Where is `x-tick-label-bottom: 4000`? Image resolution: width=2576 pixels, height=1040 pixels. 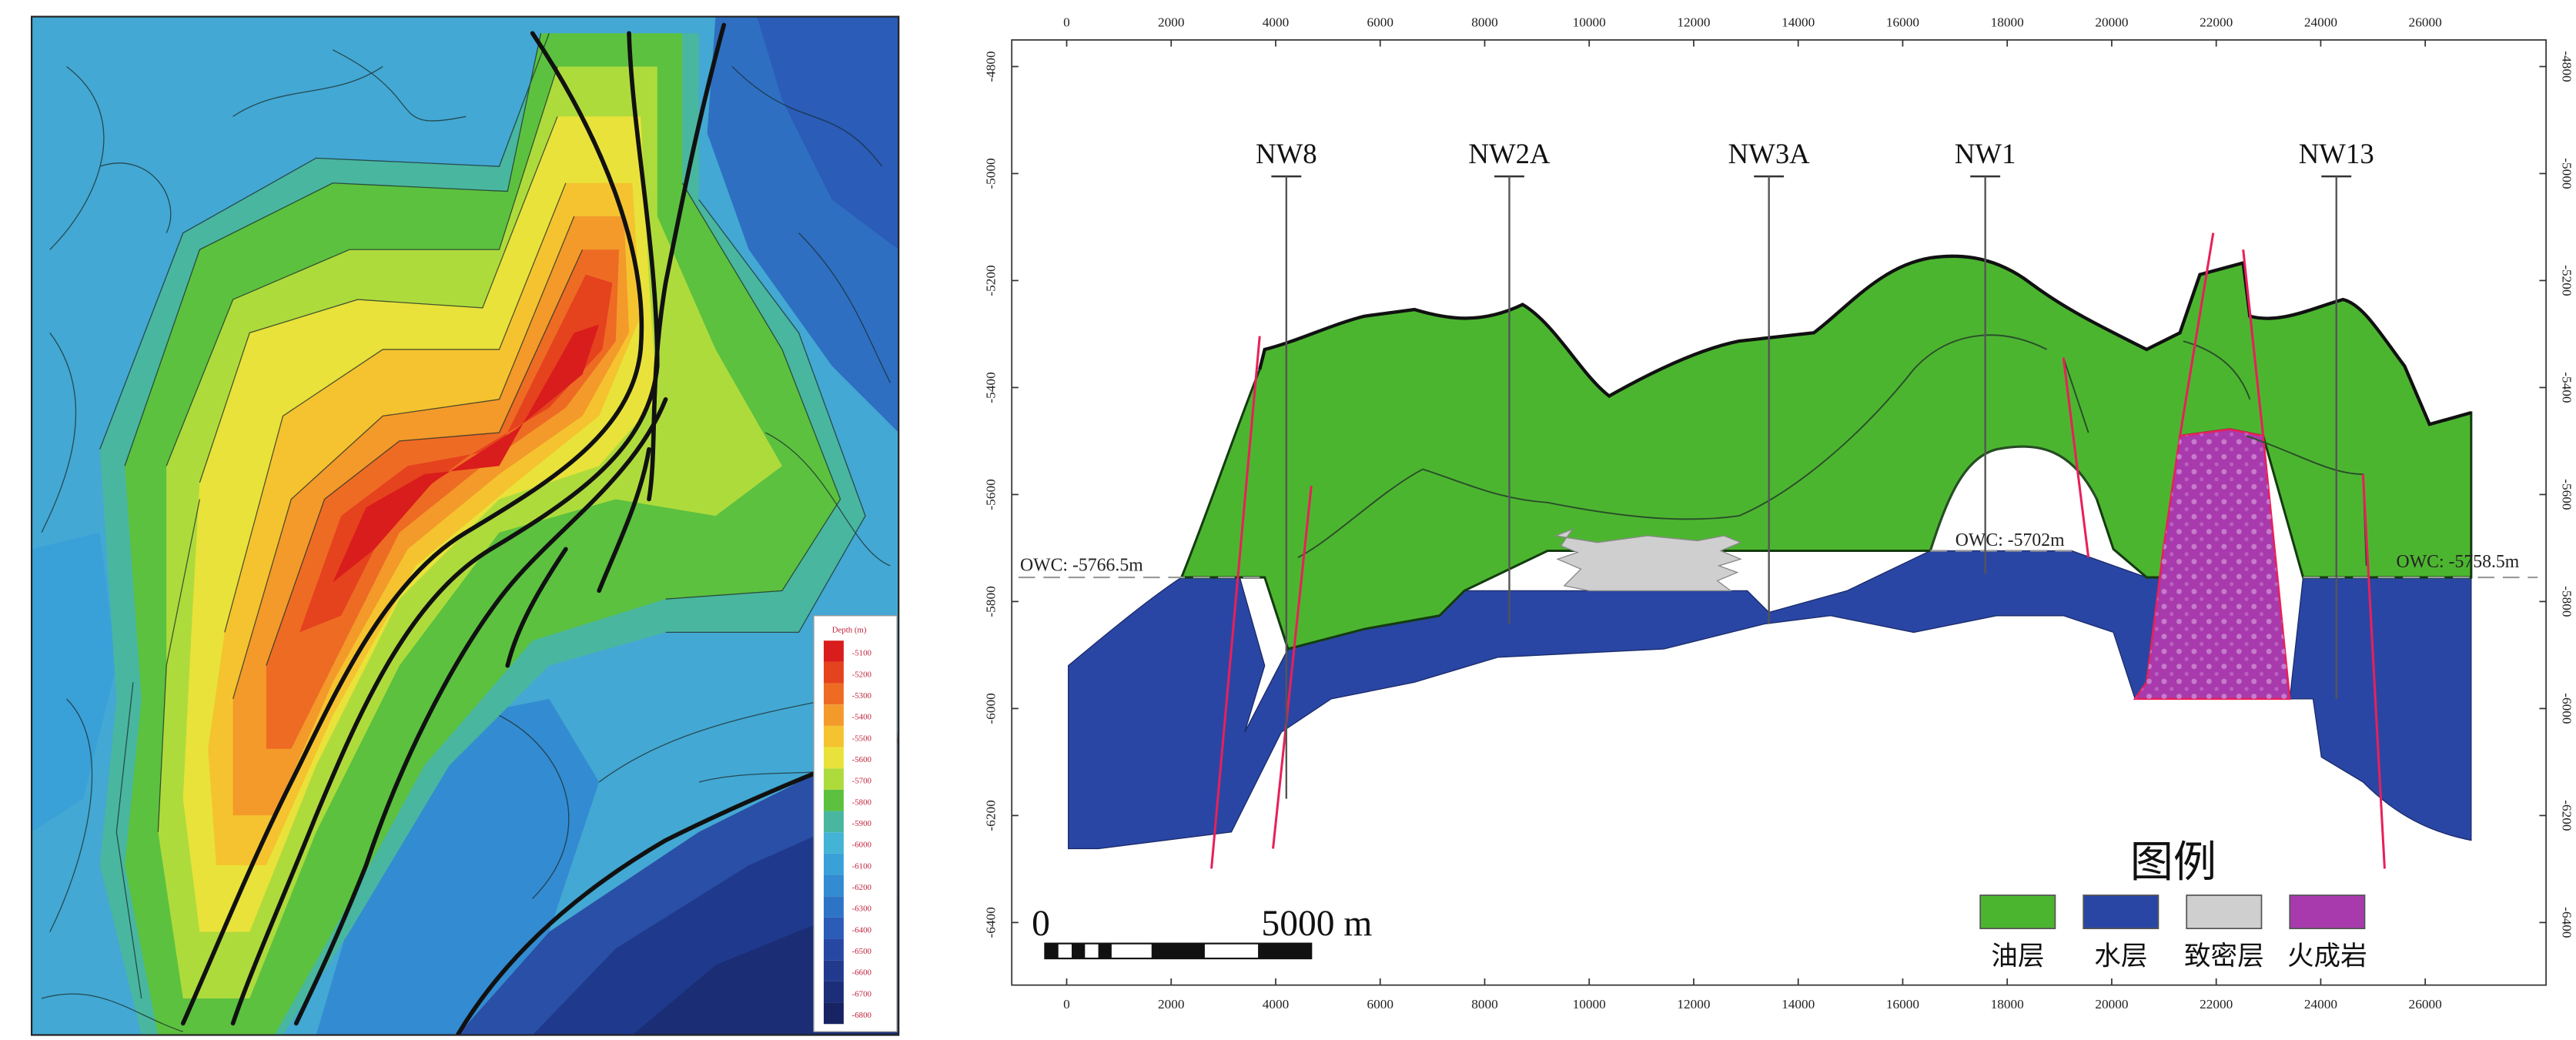 x-tick-label-bottom: 4000 is located at coordinates (1277, 1005).